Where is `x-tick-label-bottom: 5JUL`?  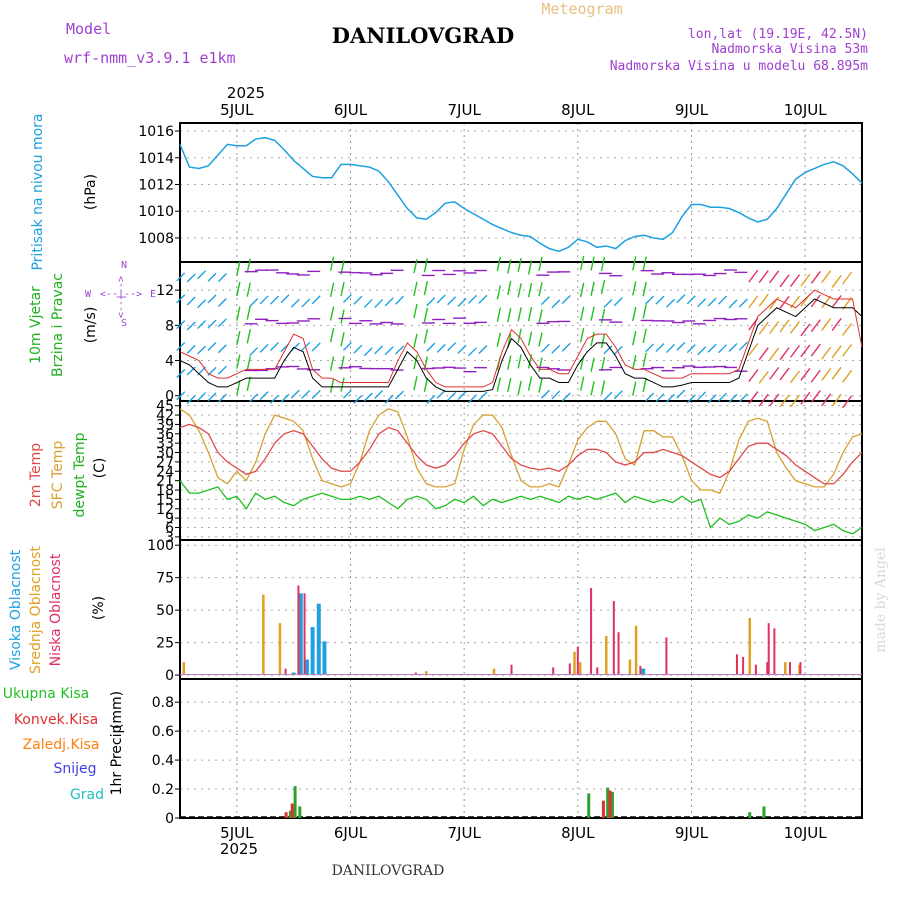
x-tick-label-bottom: 5JUL is located at coordinates (237, 833).